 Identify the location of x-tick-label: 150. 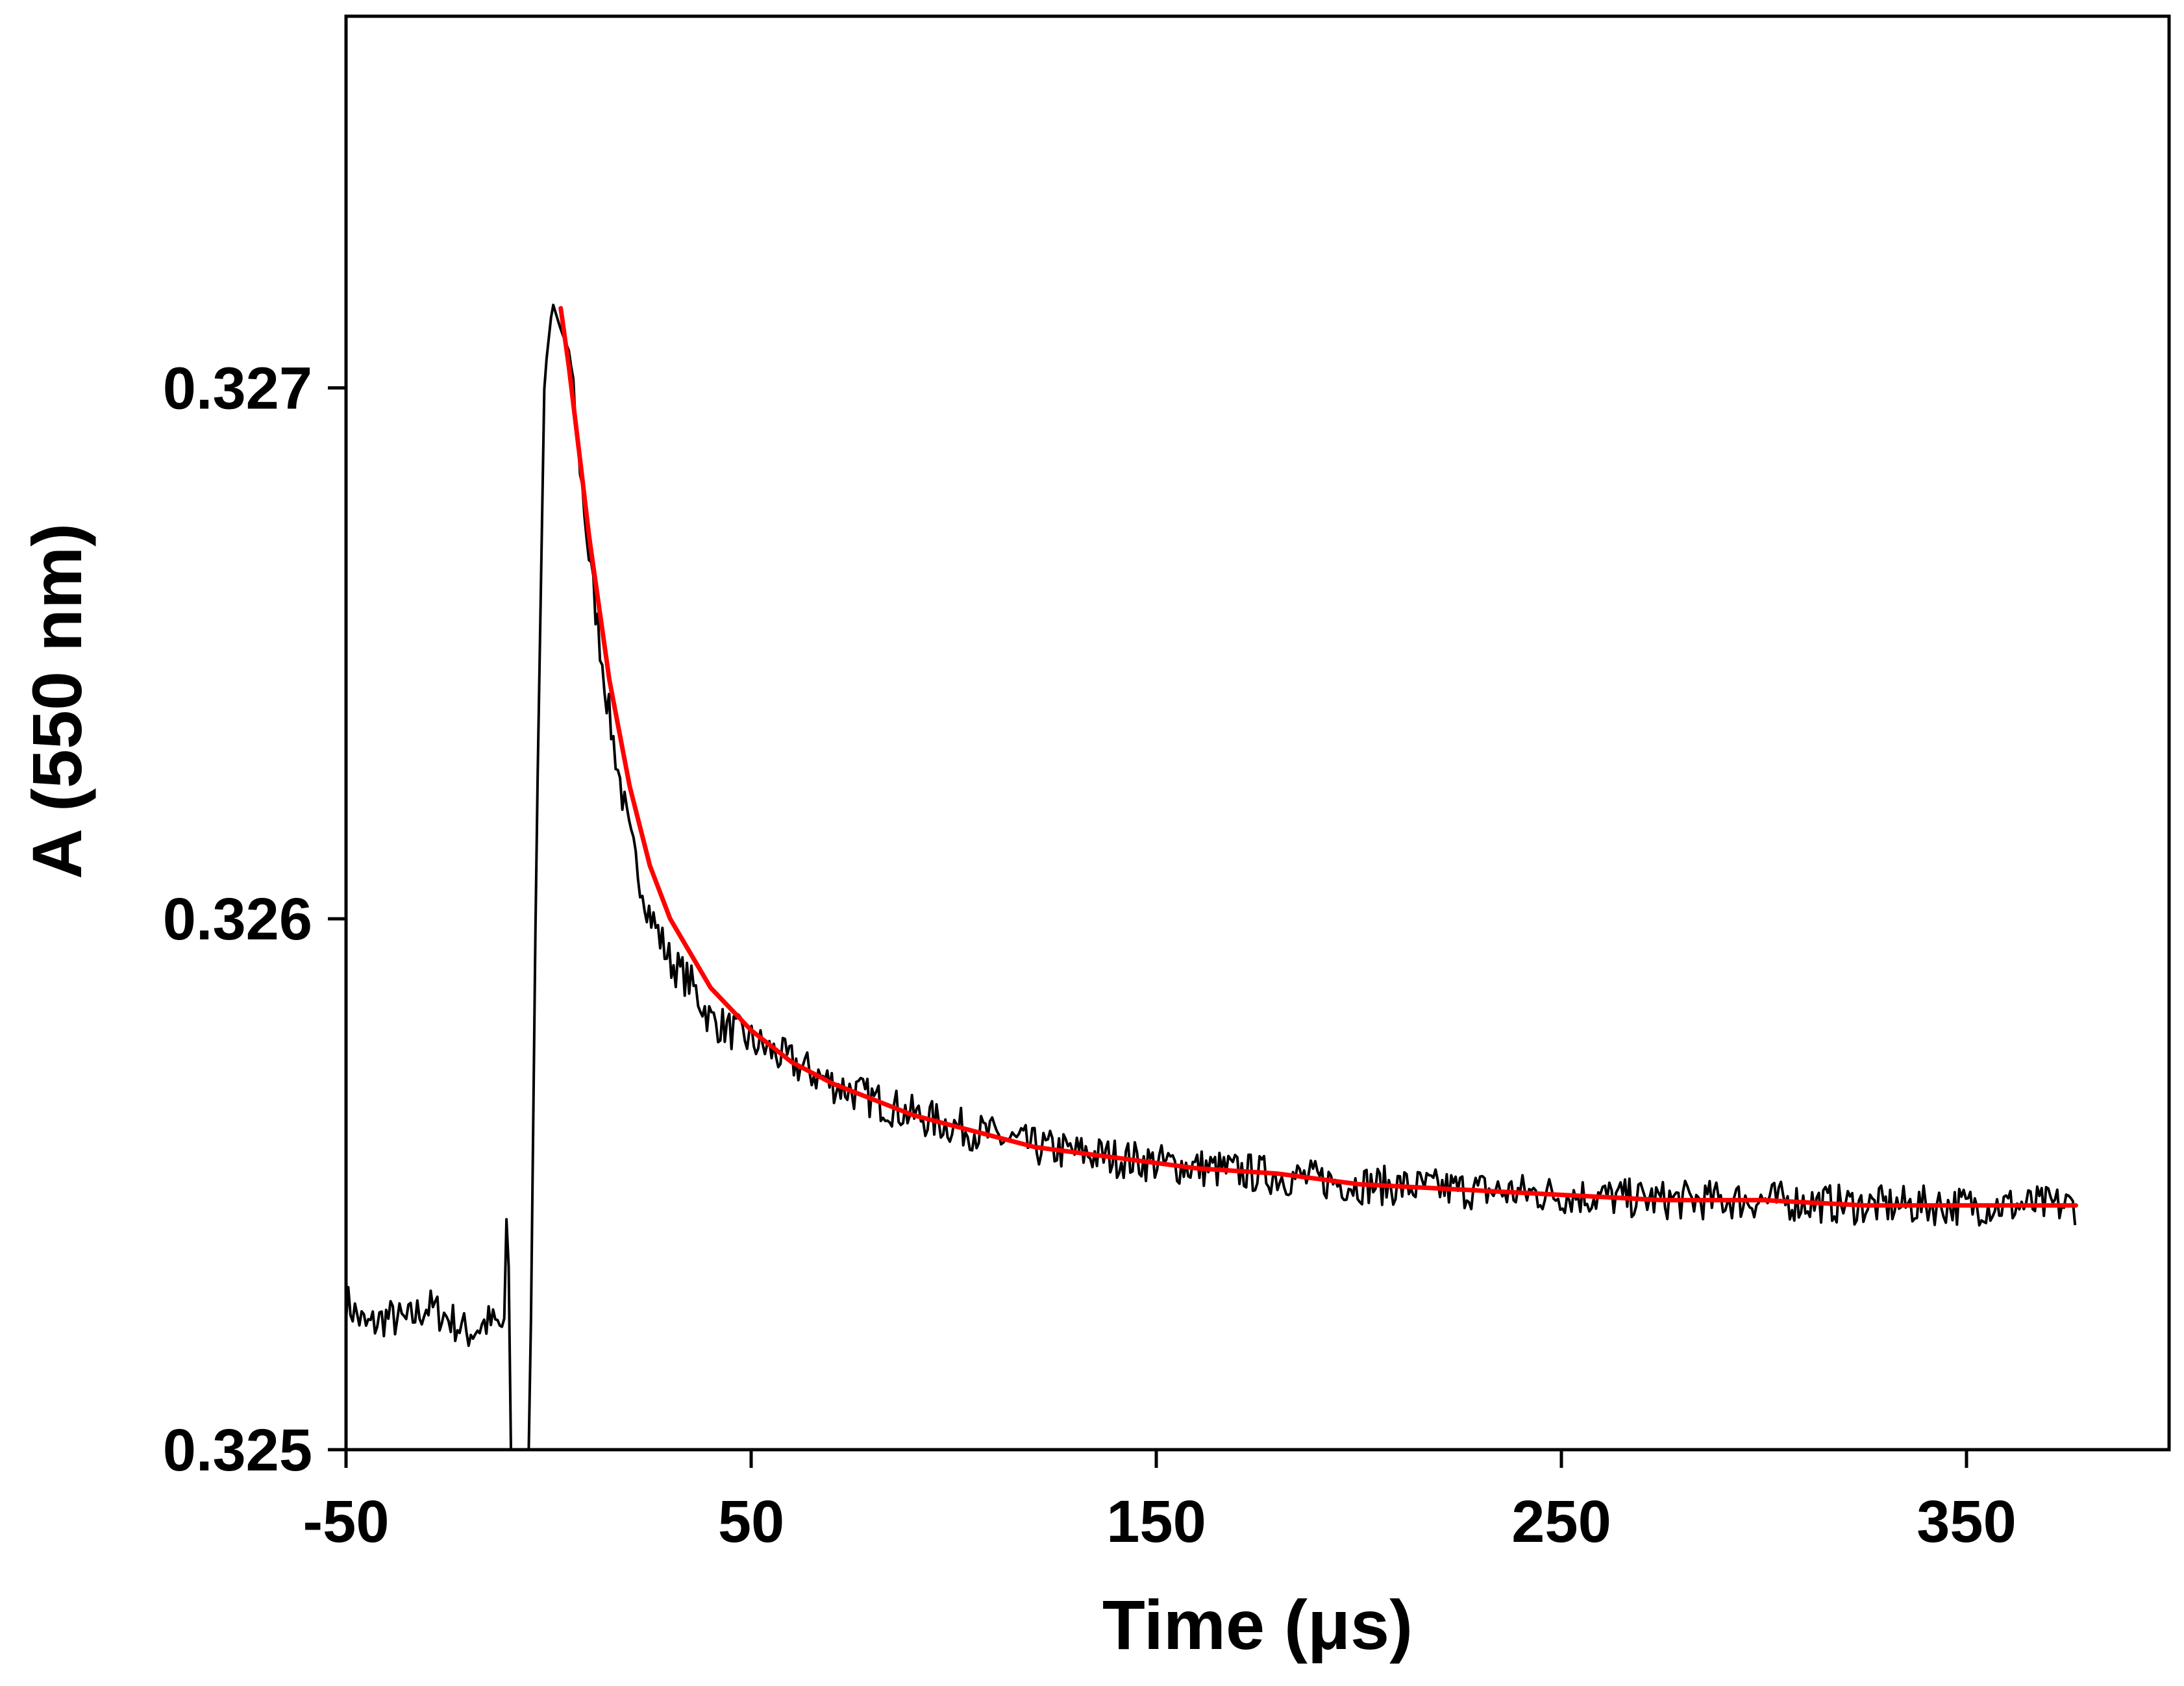
(1156, 1522).